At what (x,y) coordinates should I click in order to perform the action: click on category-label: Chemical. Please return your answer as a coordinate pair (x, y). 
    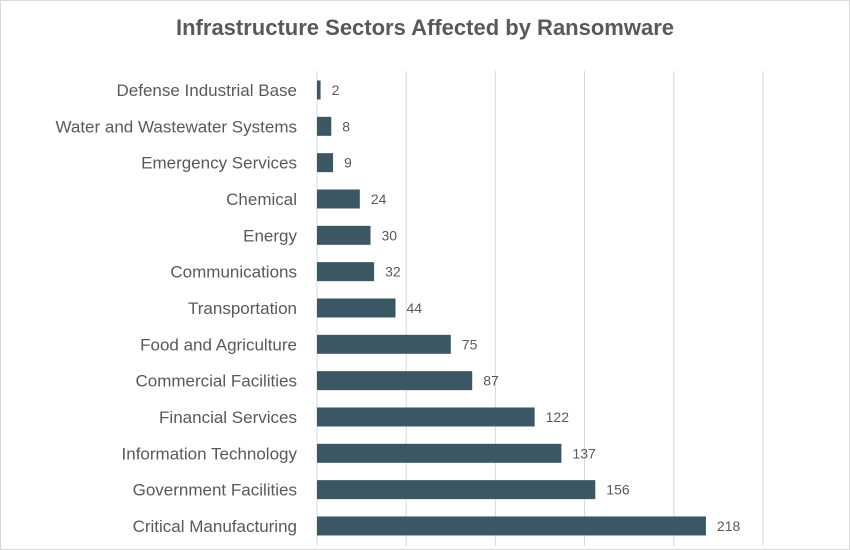
    Looking at the image, I should click on (261, 199).